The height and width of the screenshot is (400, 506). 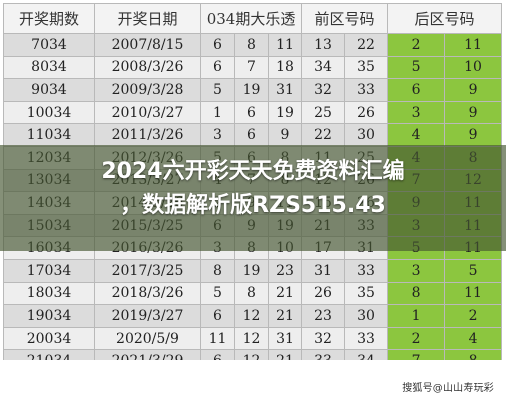 I want to click on banner-line-2: ，数据解析版RZS515.43, so click(x=253, y=205).